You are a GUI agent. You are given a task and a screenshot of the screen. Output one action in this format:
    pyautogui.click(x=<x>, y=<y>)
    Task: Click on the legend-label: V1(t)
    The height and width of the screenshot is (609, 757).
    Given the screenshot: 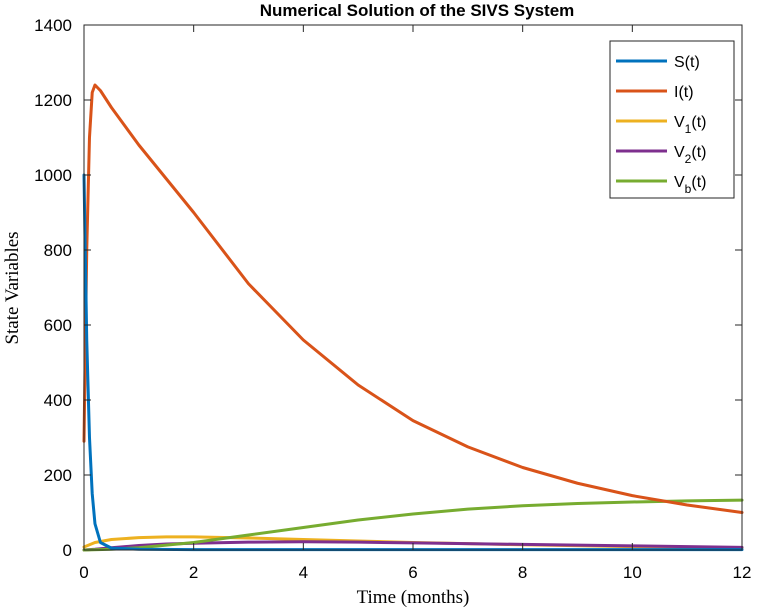 What is the action you would take?
    pyautogui.click(x=690, y=125)
    